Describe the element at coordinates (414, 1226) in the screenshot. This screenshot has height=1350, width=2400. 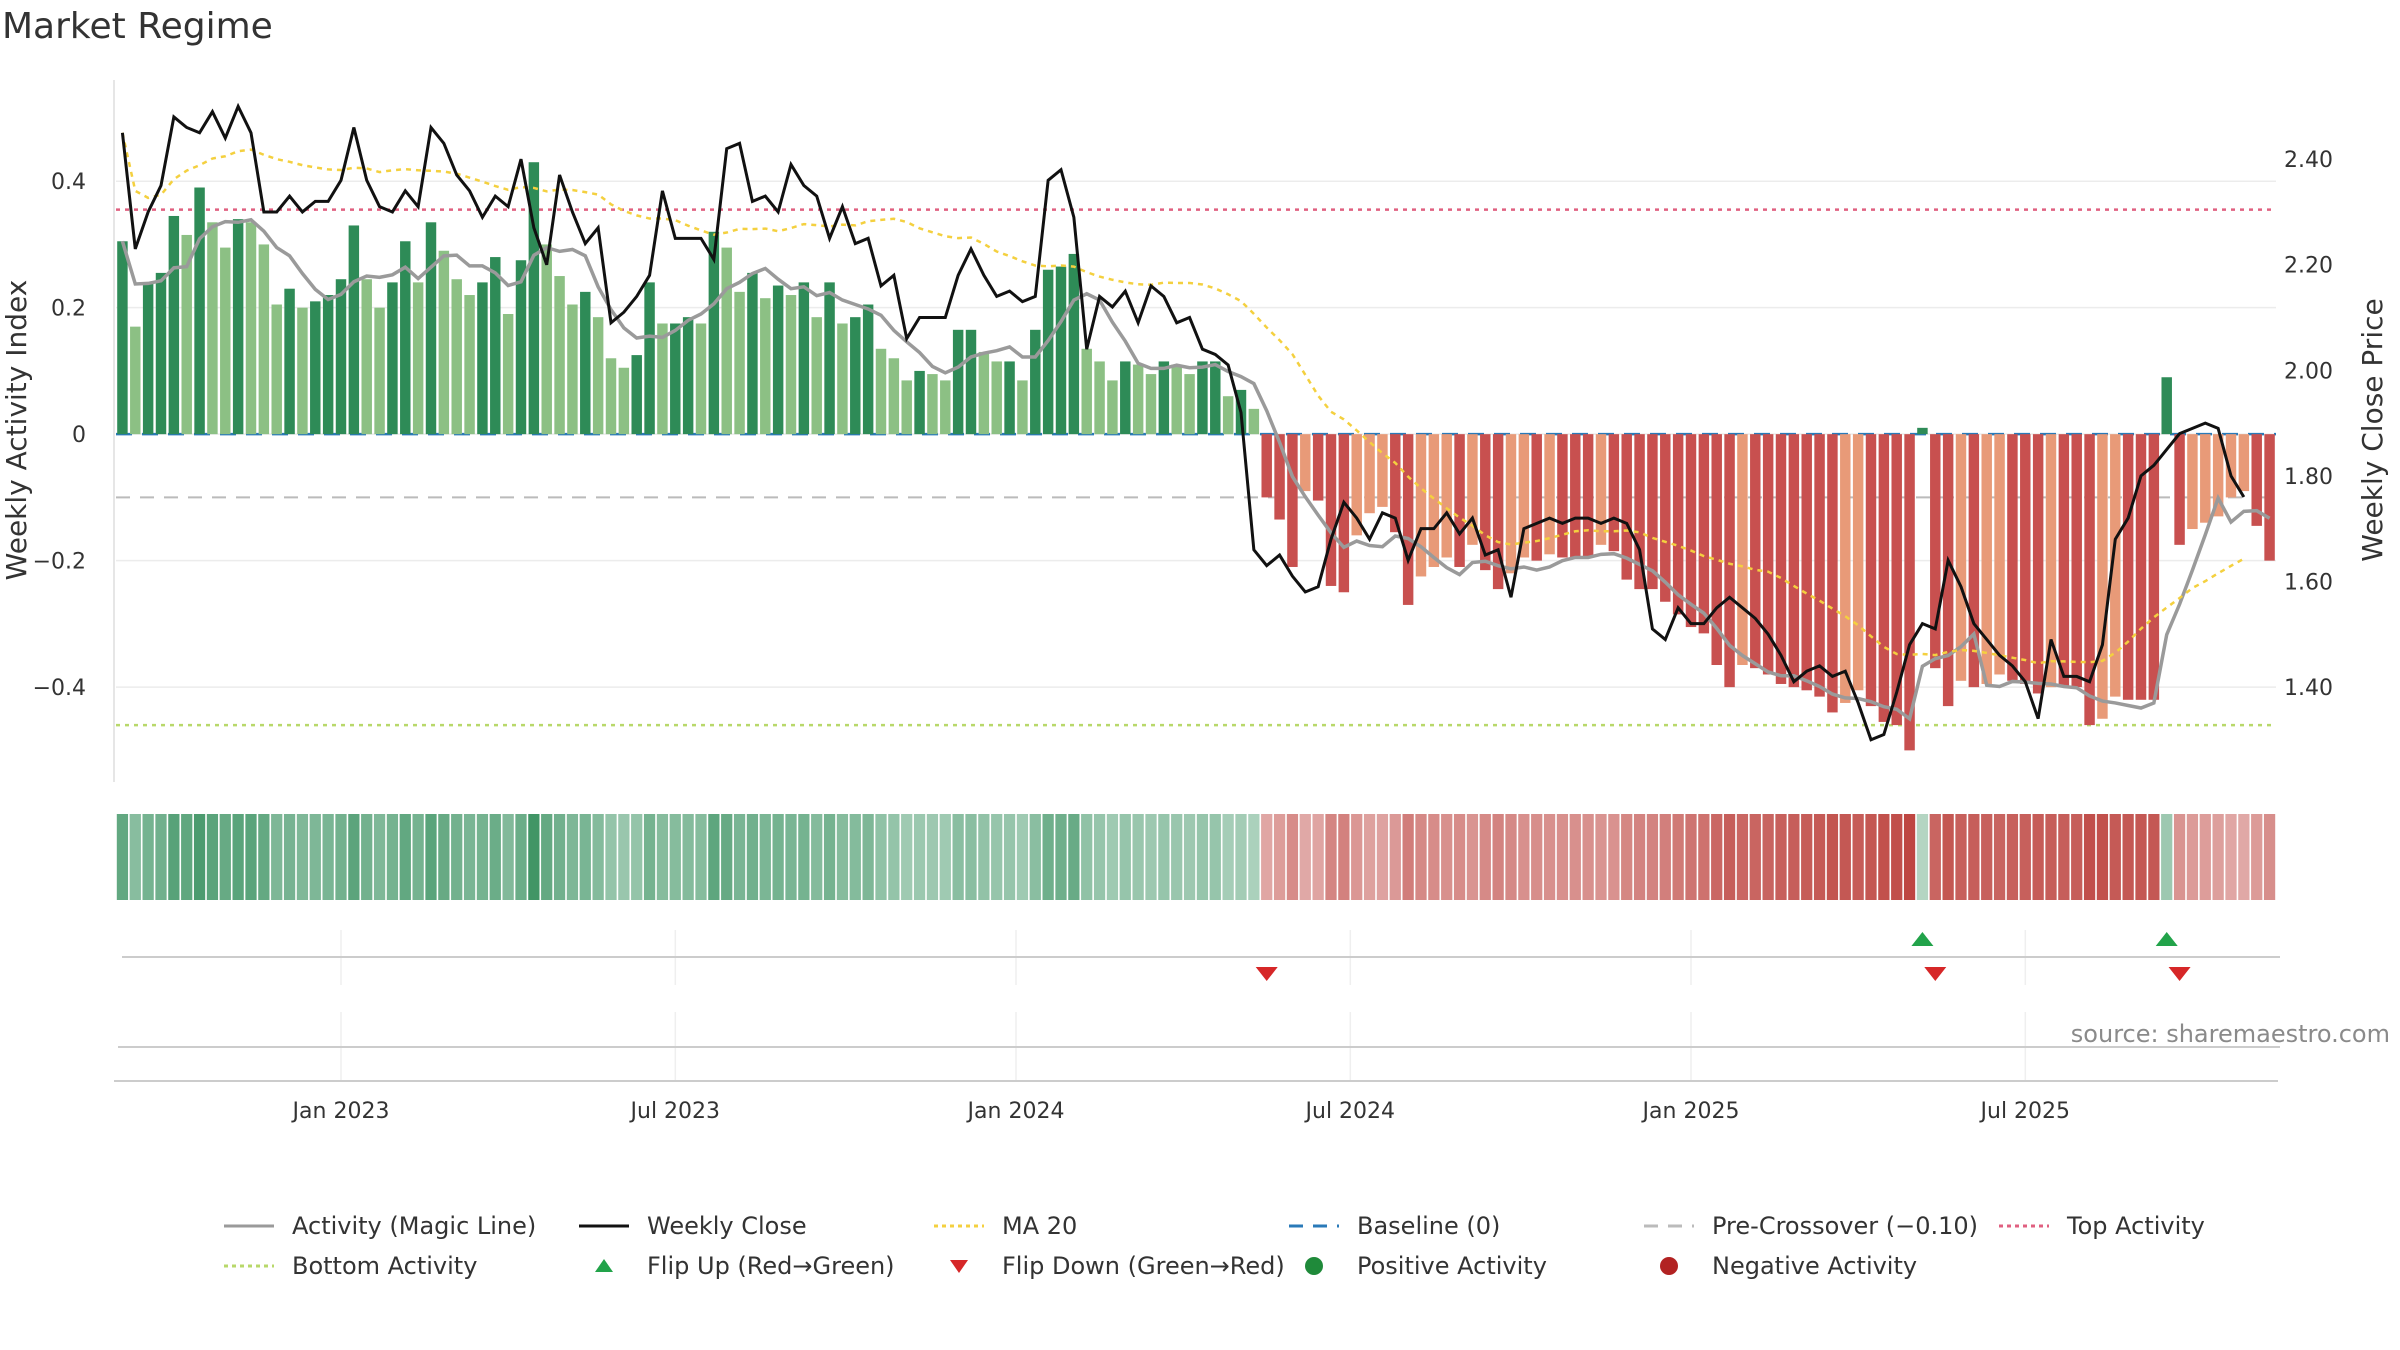
I see `legend-label: Activity (Magic Line)` at that location.